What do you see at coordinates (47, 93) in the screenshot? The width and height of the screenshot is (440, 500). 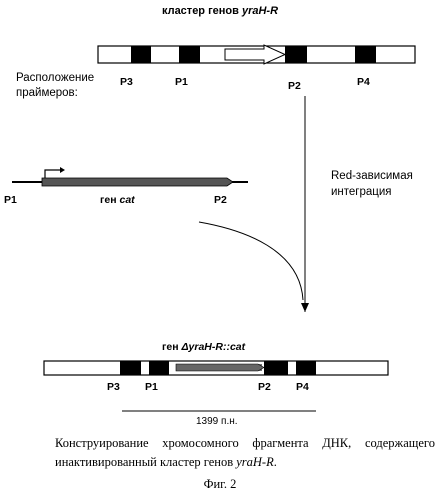 I see `primer-location-label-line2: праймеров:` at bounding box center [47, 93].